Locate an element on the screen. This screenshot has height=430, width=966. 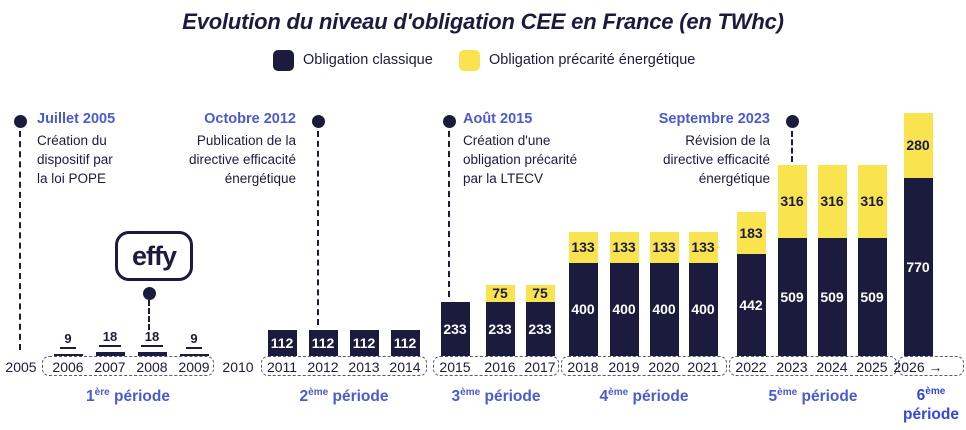
bar-segment-precarite-2016 is located at coordinates (500, 293).